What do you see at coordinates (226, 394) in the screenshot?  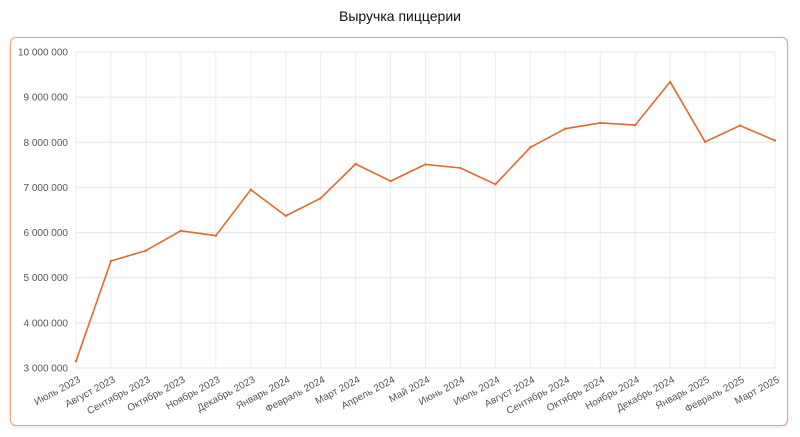 I see `x-tick-label: Декабрь 2023` at bounding box center [226, 394].